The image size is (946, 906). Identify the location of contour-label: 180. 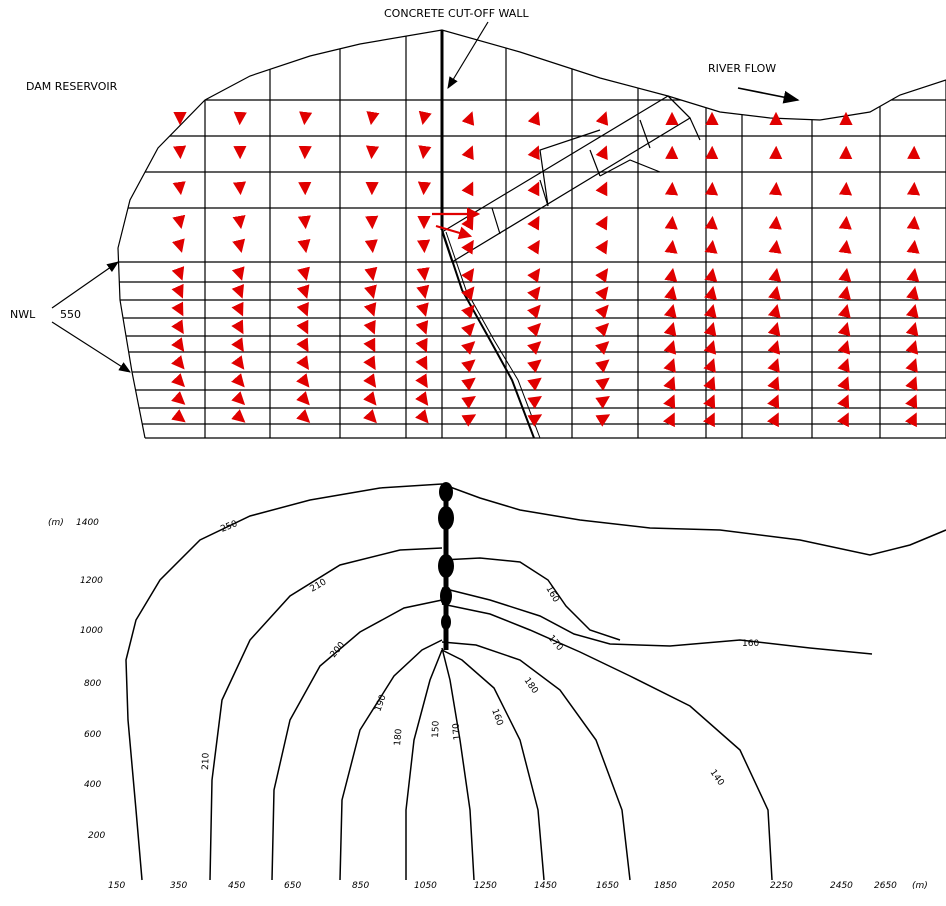
(398, 737).